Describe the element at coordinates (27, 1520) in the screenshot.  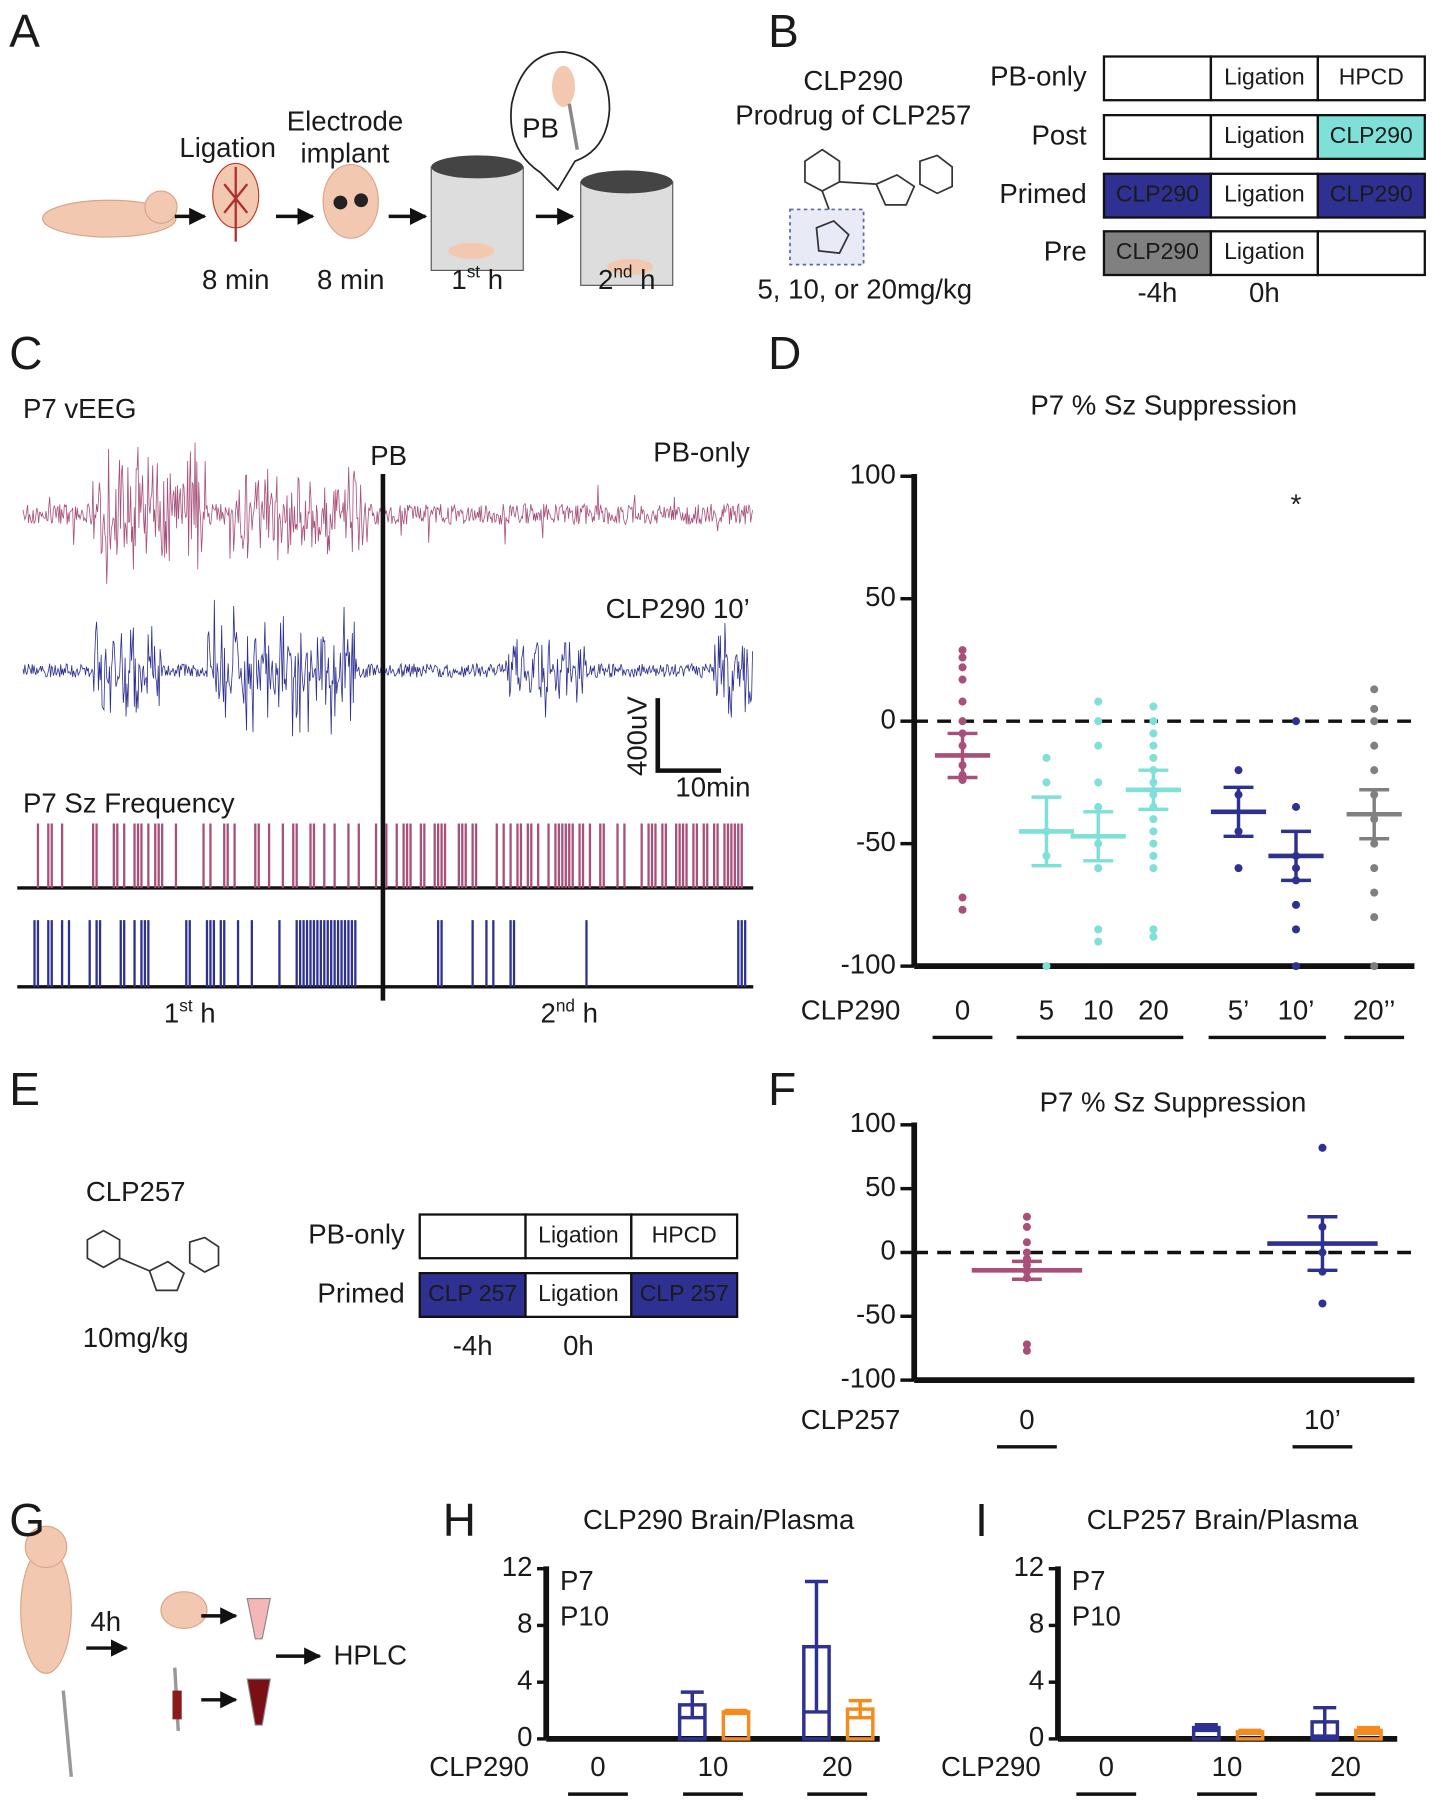
I see `panel-label: G` at that location.